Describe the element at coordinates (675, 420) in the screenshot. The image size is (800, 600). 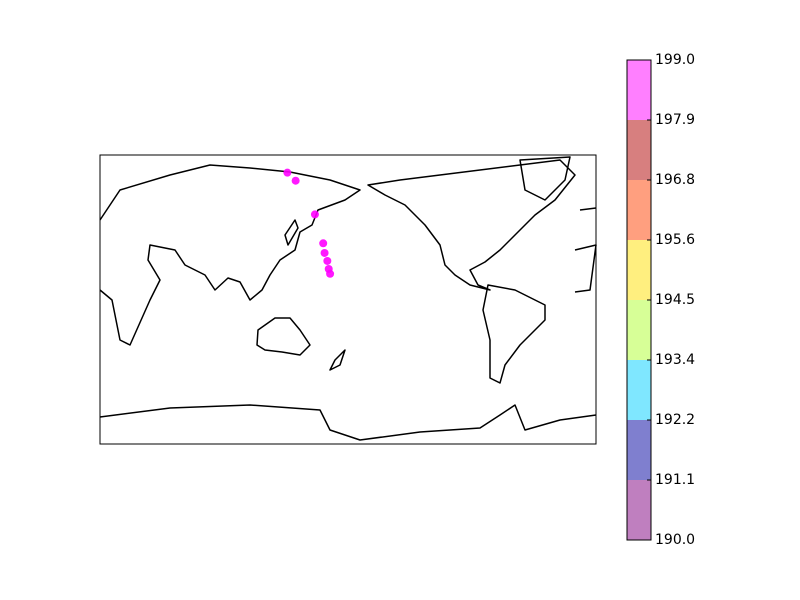
I see `colorbar-tick-label: 192.2` at that location.